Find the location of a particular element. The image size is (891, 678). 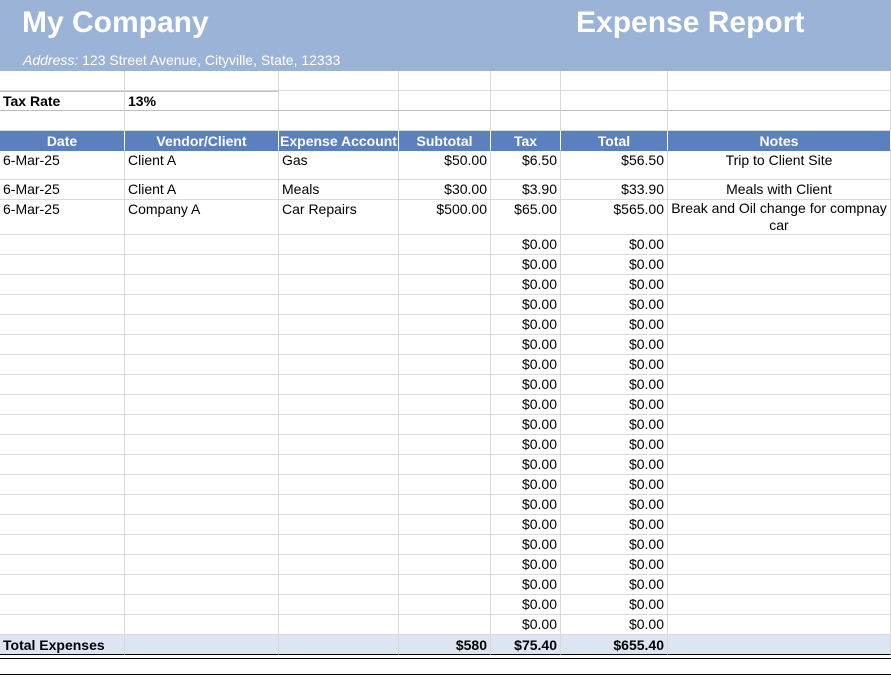

cell-notes: Meals with Client is located at coordinates (779, 190).